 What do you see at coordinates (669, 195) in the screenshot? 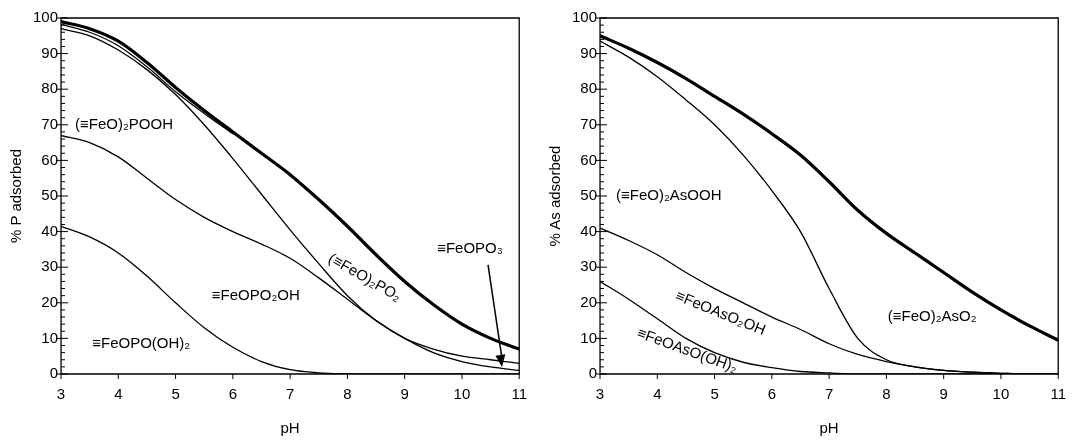
I see `annotation: (≡FeO)₂AsOOH` at bounding box center [669, 195].